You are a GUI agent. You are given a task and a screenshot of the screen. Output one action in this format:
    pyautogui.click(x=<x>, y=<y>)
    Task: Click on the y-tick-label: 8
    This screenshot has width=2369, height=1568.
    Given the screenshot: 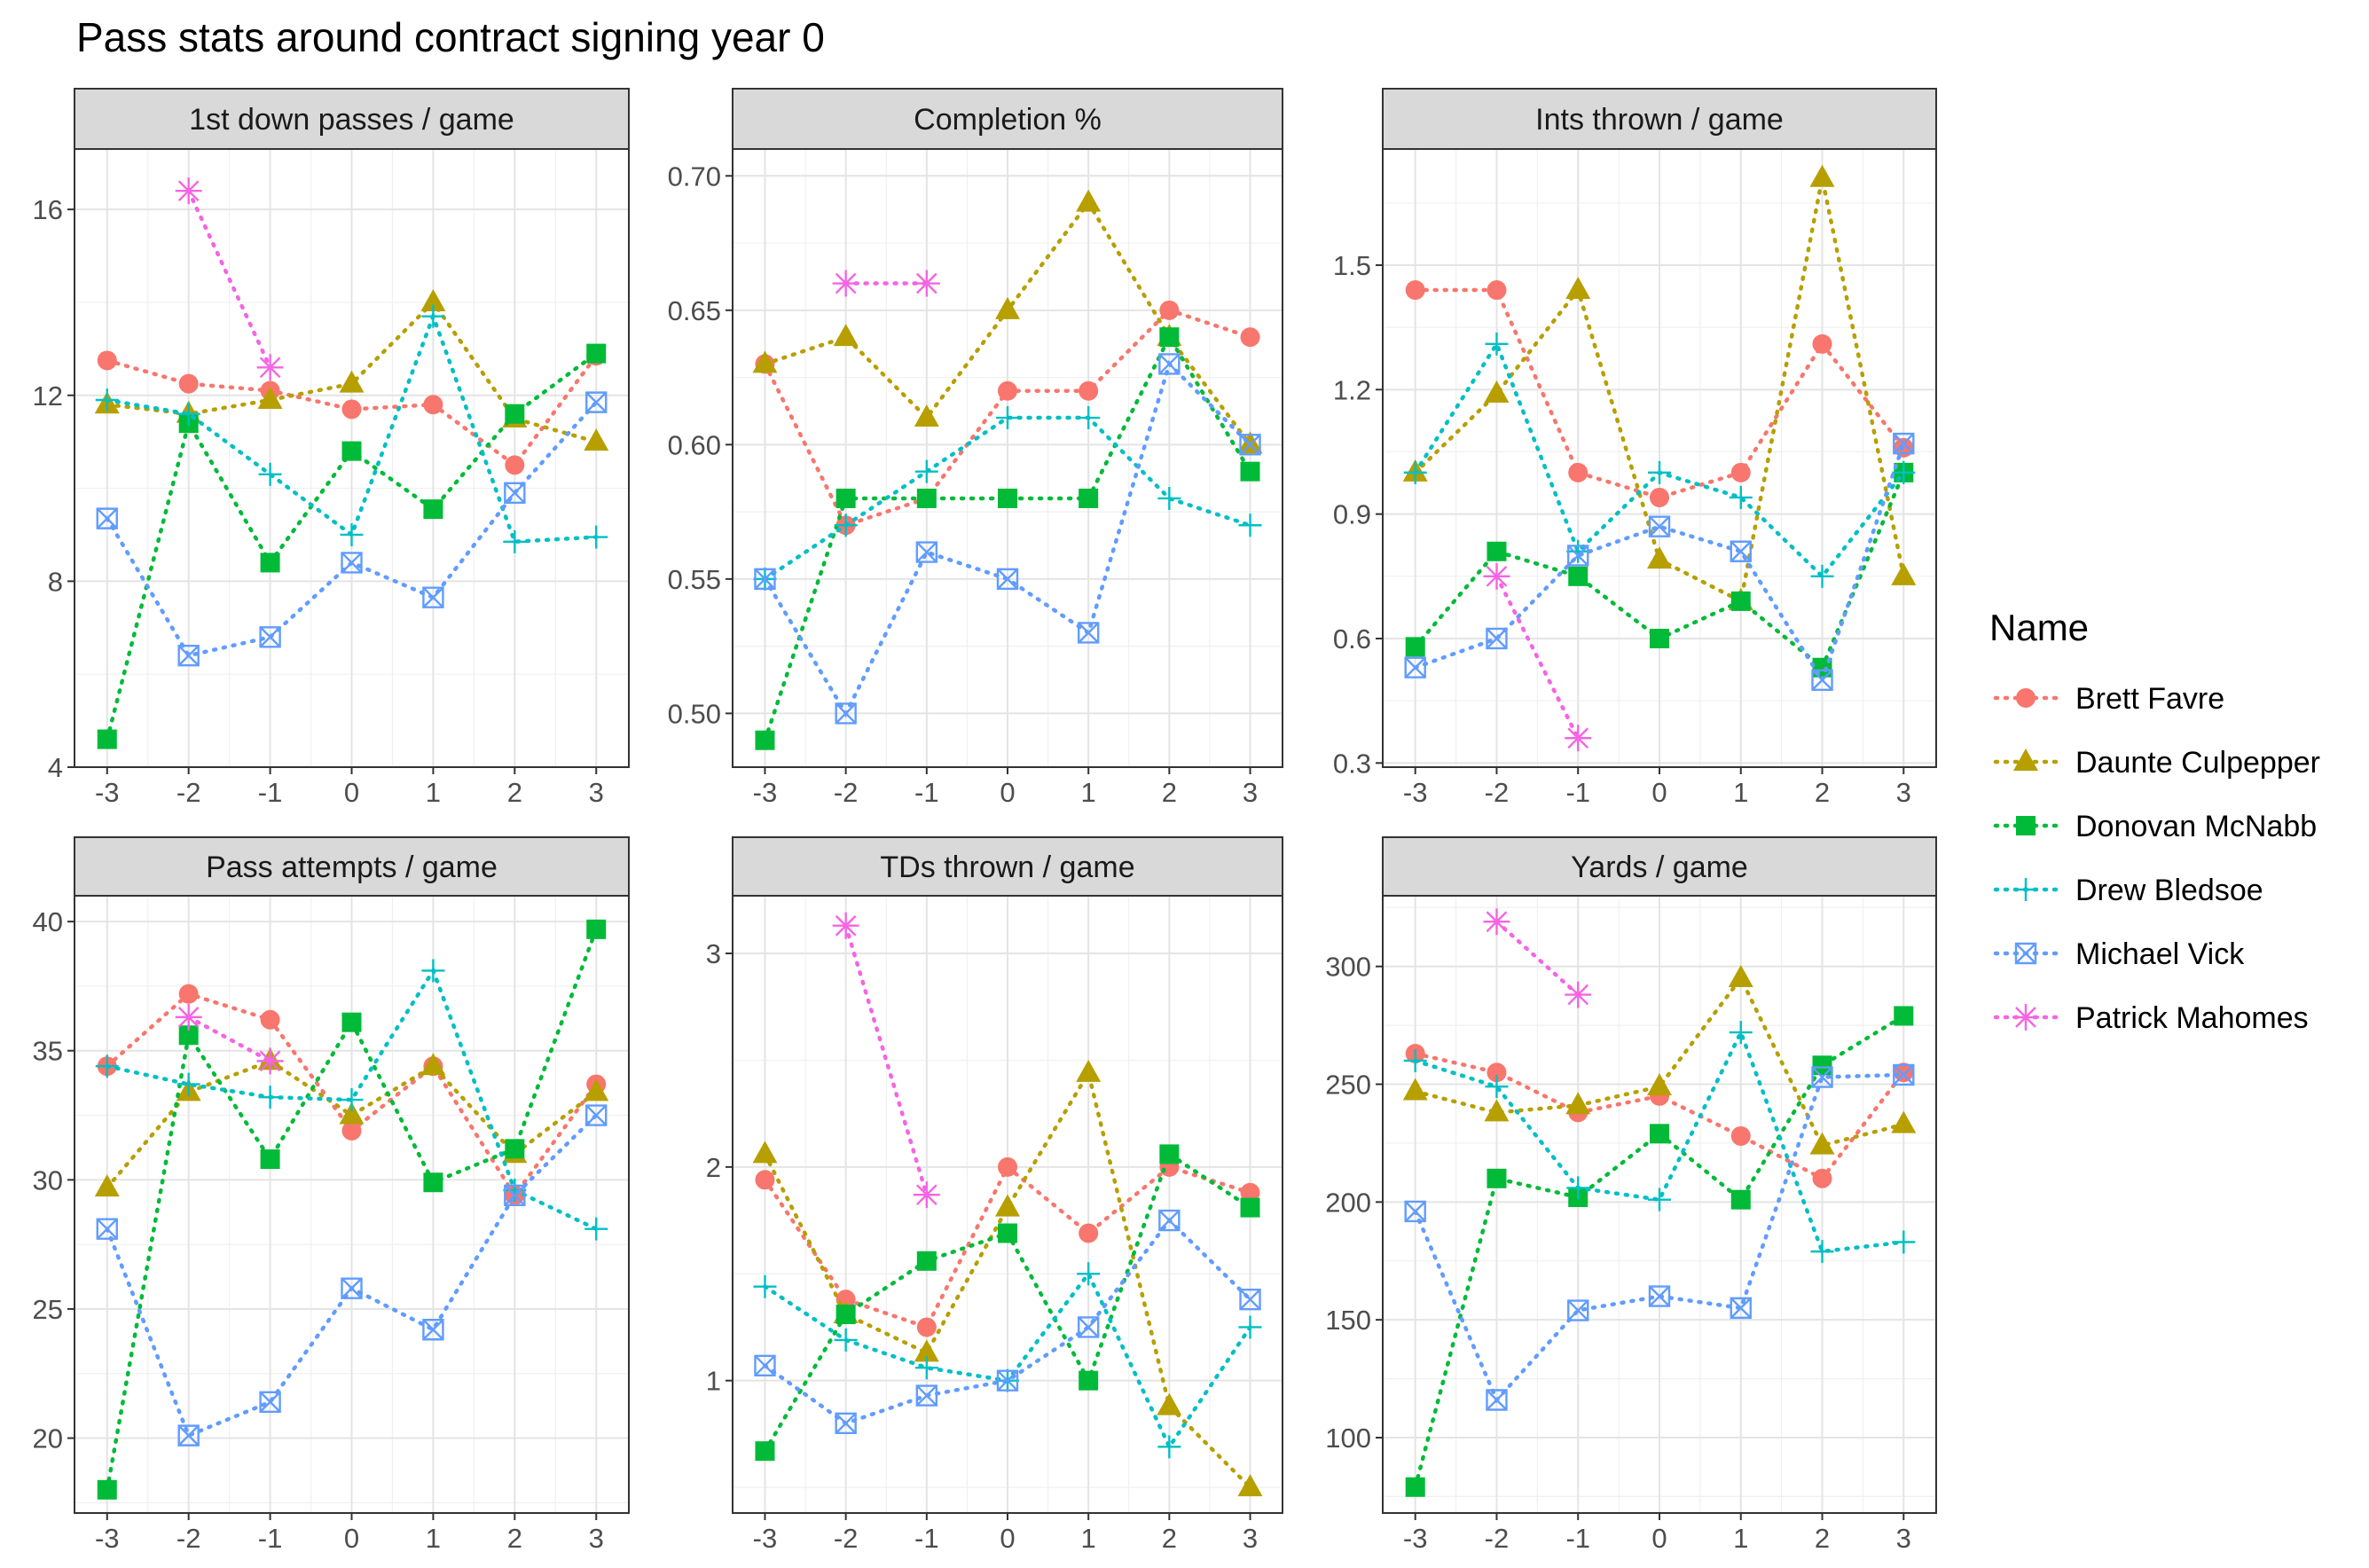 What is the action you would take?
    pyautogui.click(x=55, y=581)
    